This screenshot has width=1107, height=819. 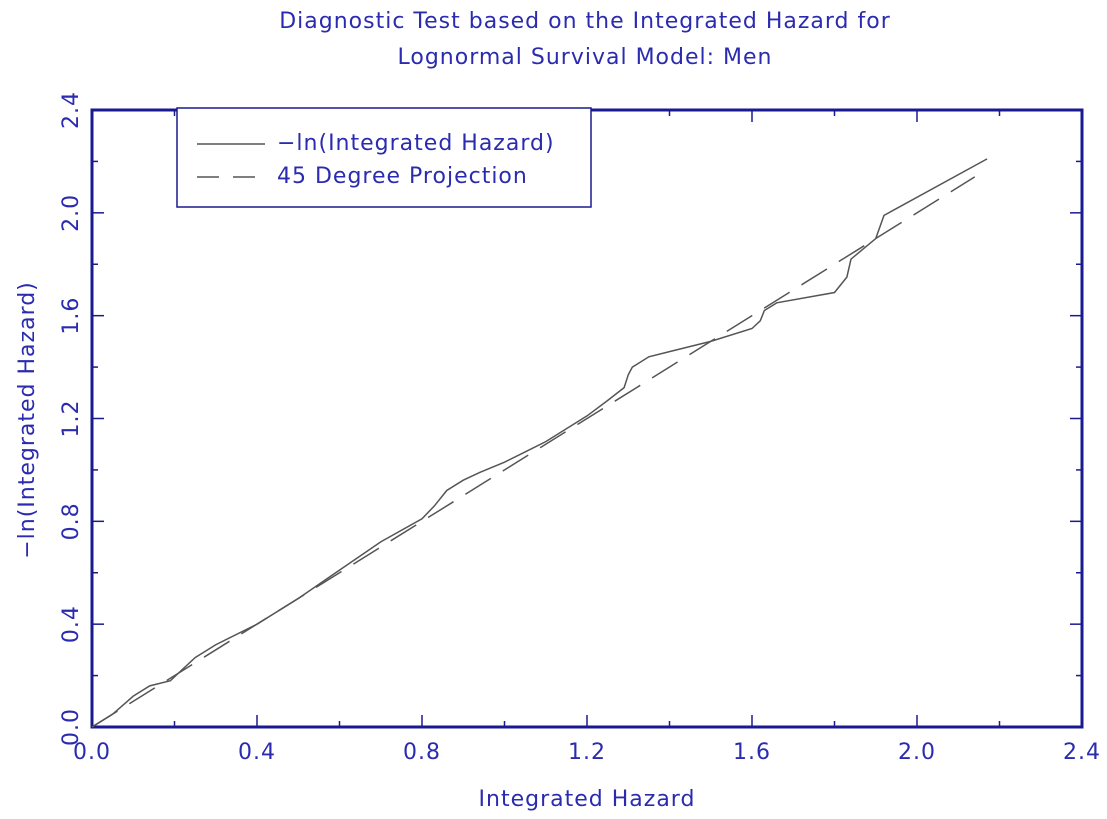 I want to click on x-axis-label: Integrated Hazard, so click(x=587, y=799).